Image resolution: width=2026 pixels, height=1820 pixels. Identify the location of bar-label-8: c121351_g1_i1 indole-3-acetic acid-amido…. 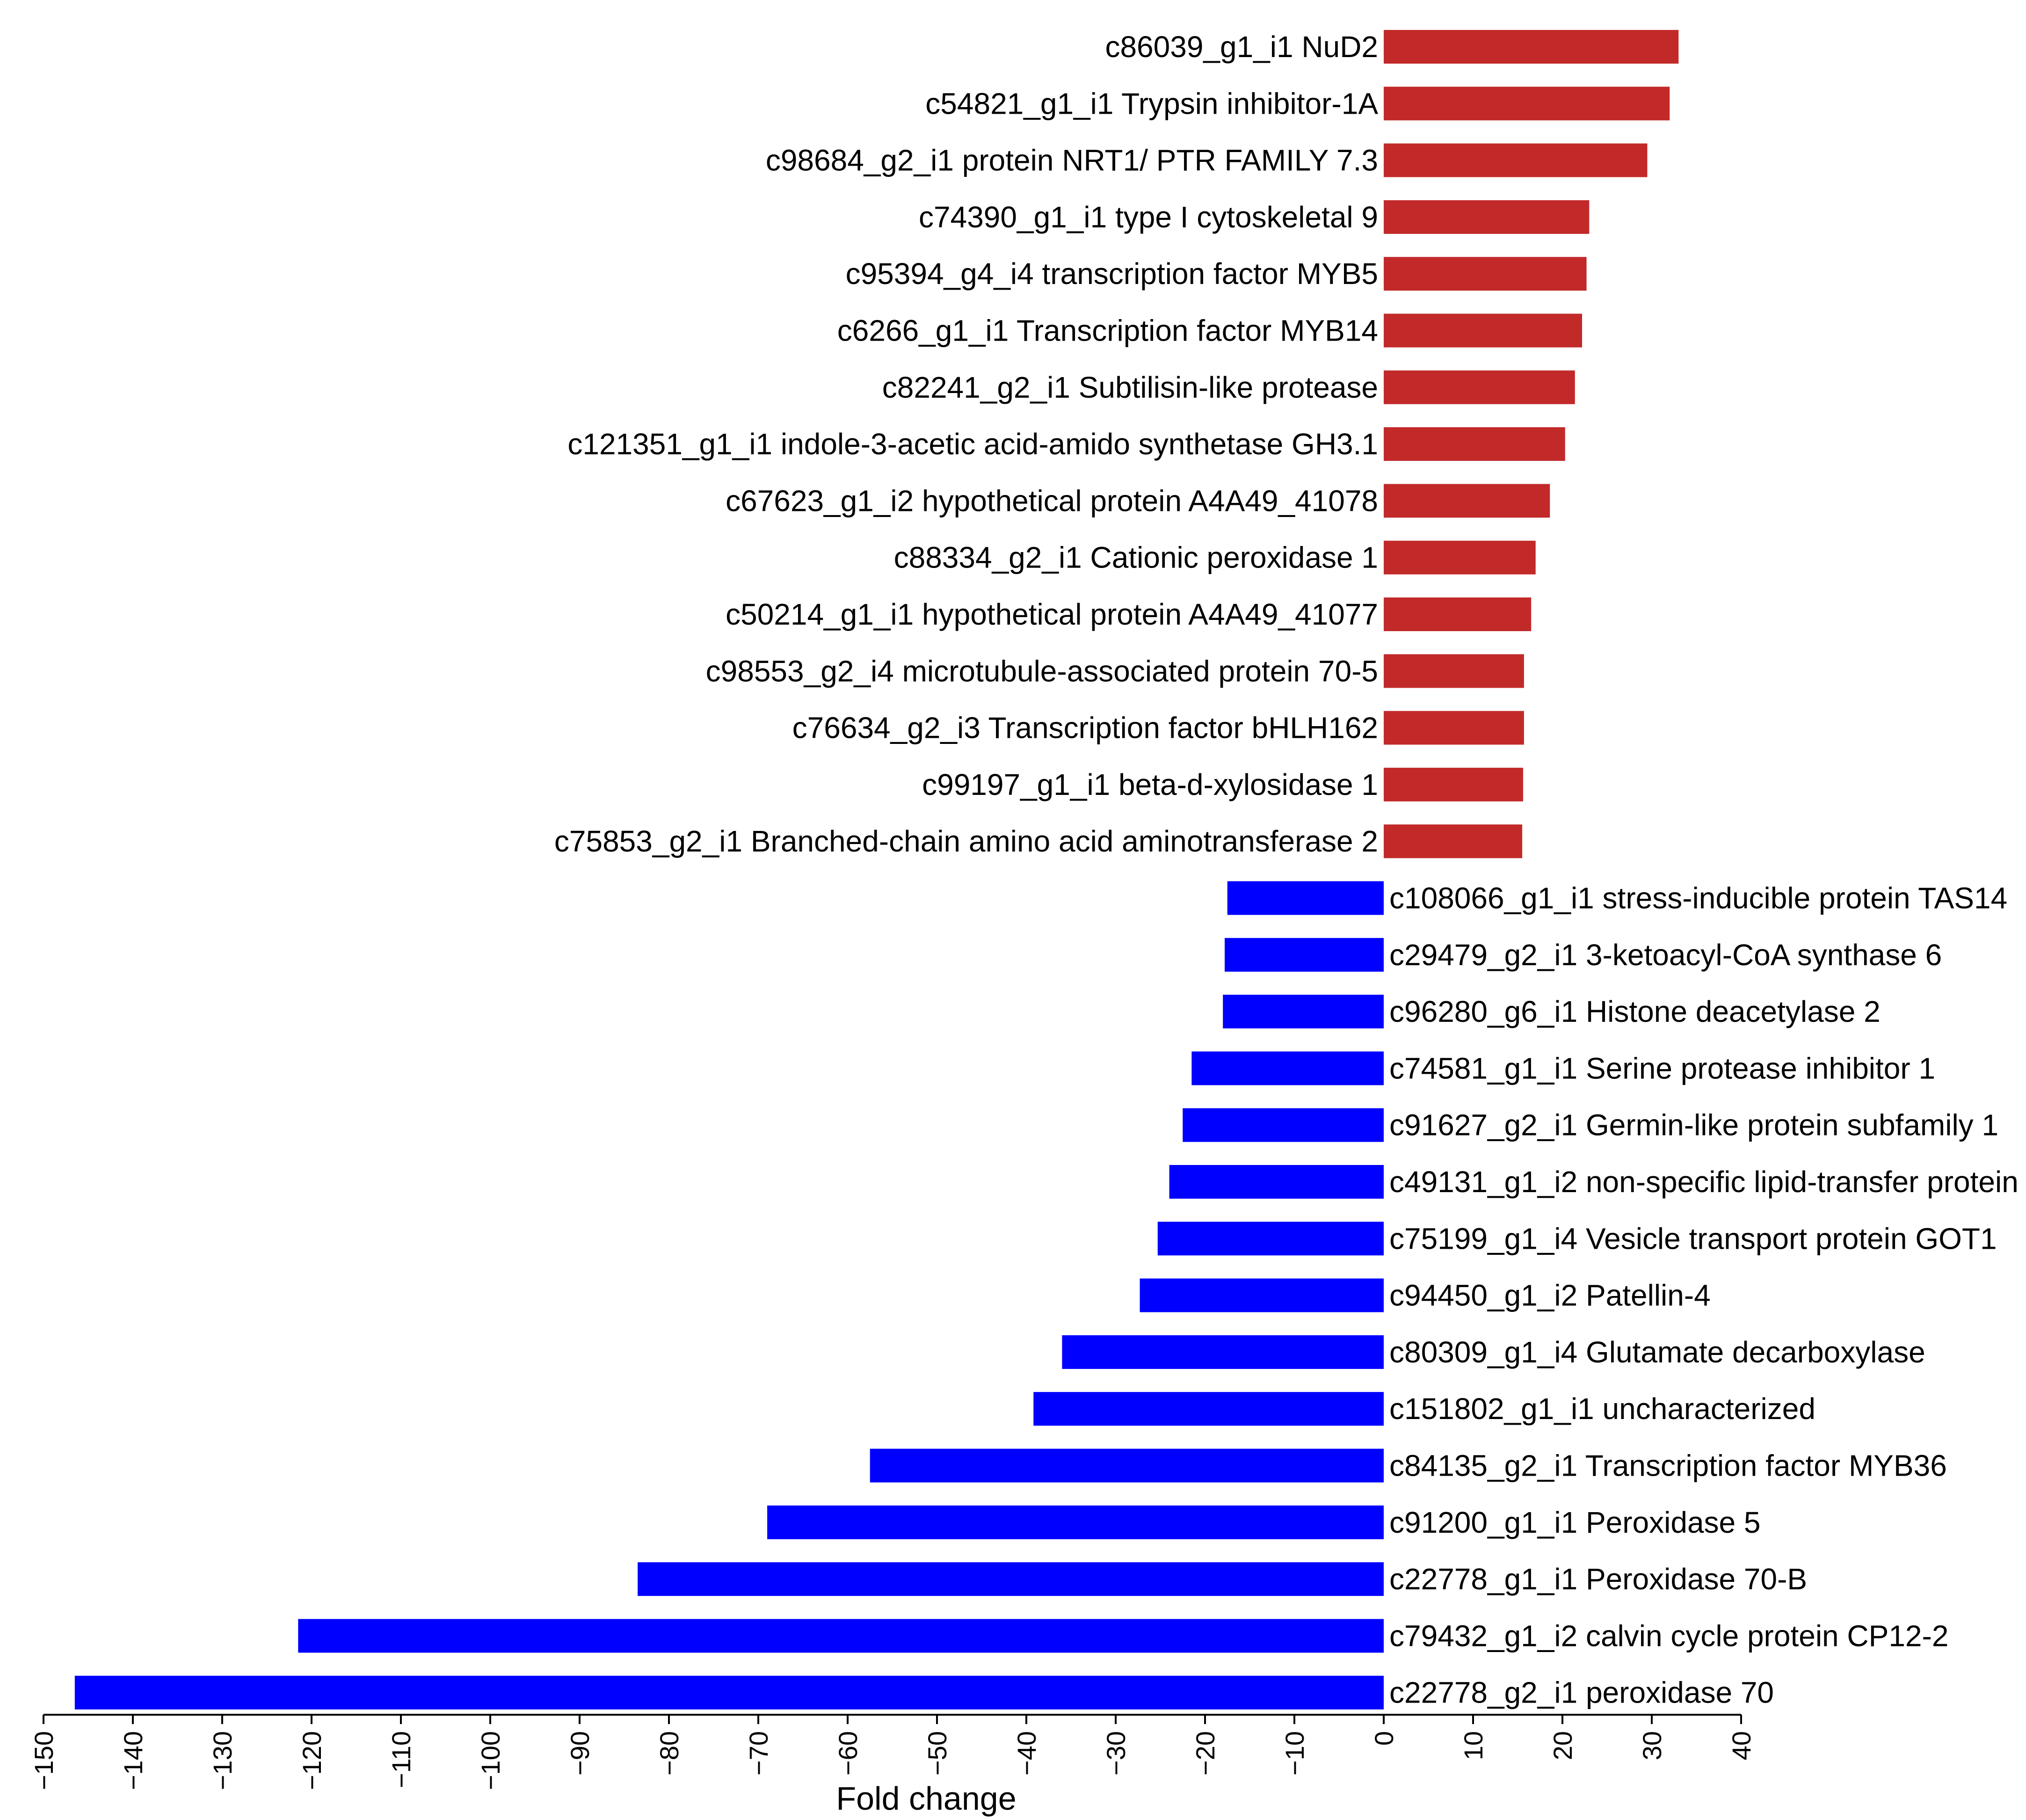
(972, 444).